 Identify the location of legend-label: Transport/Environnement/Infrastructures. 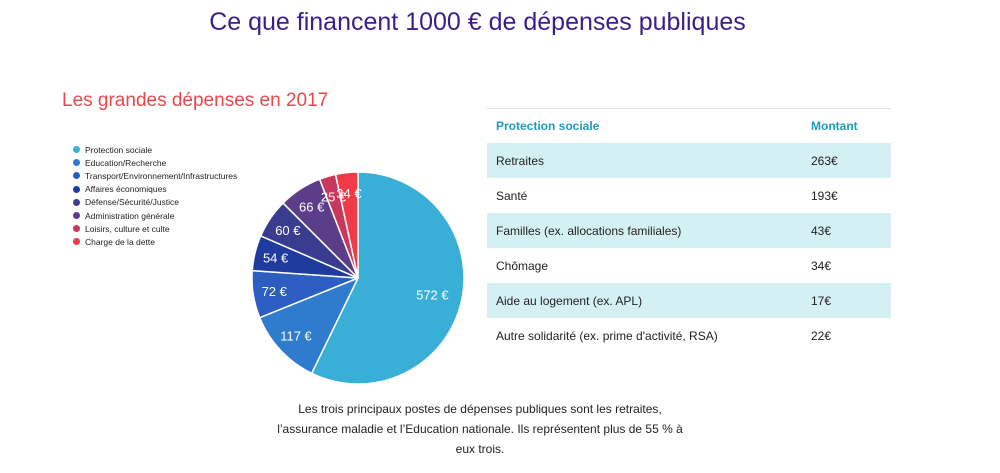
(161, 175).